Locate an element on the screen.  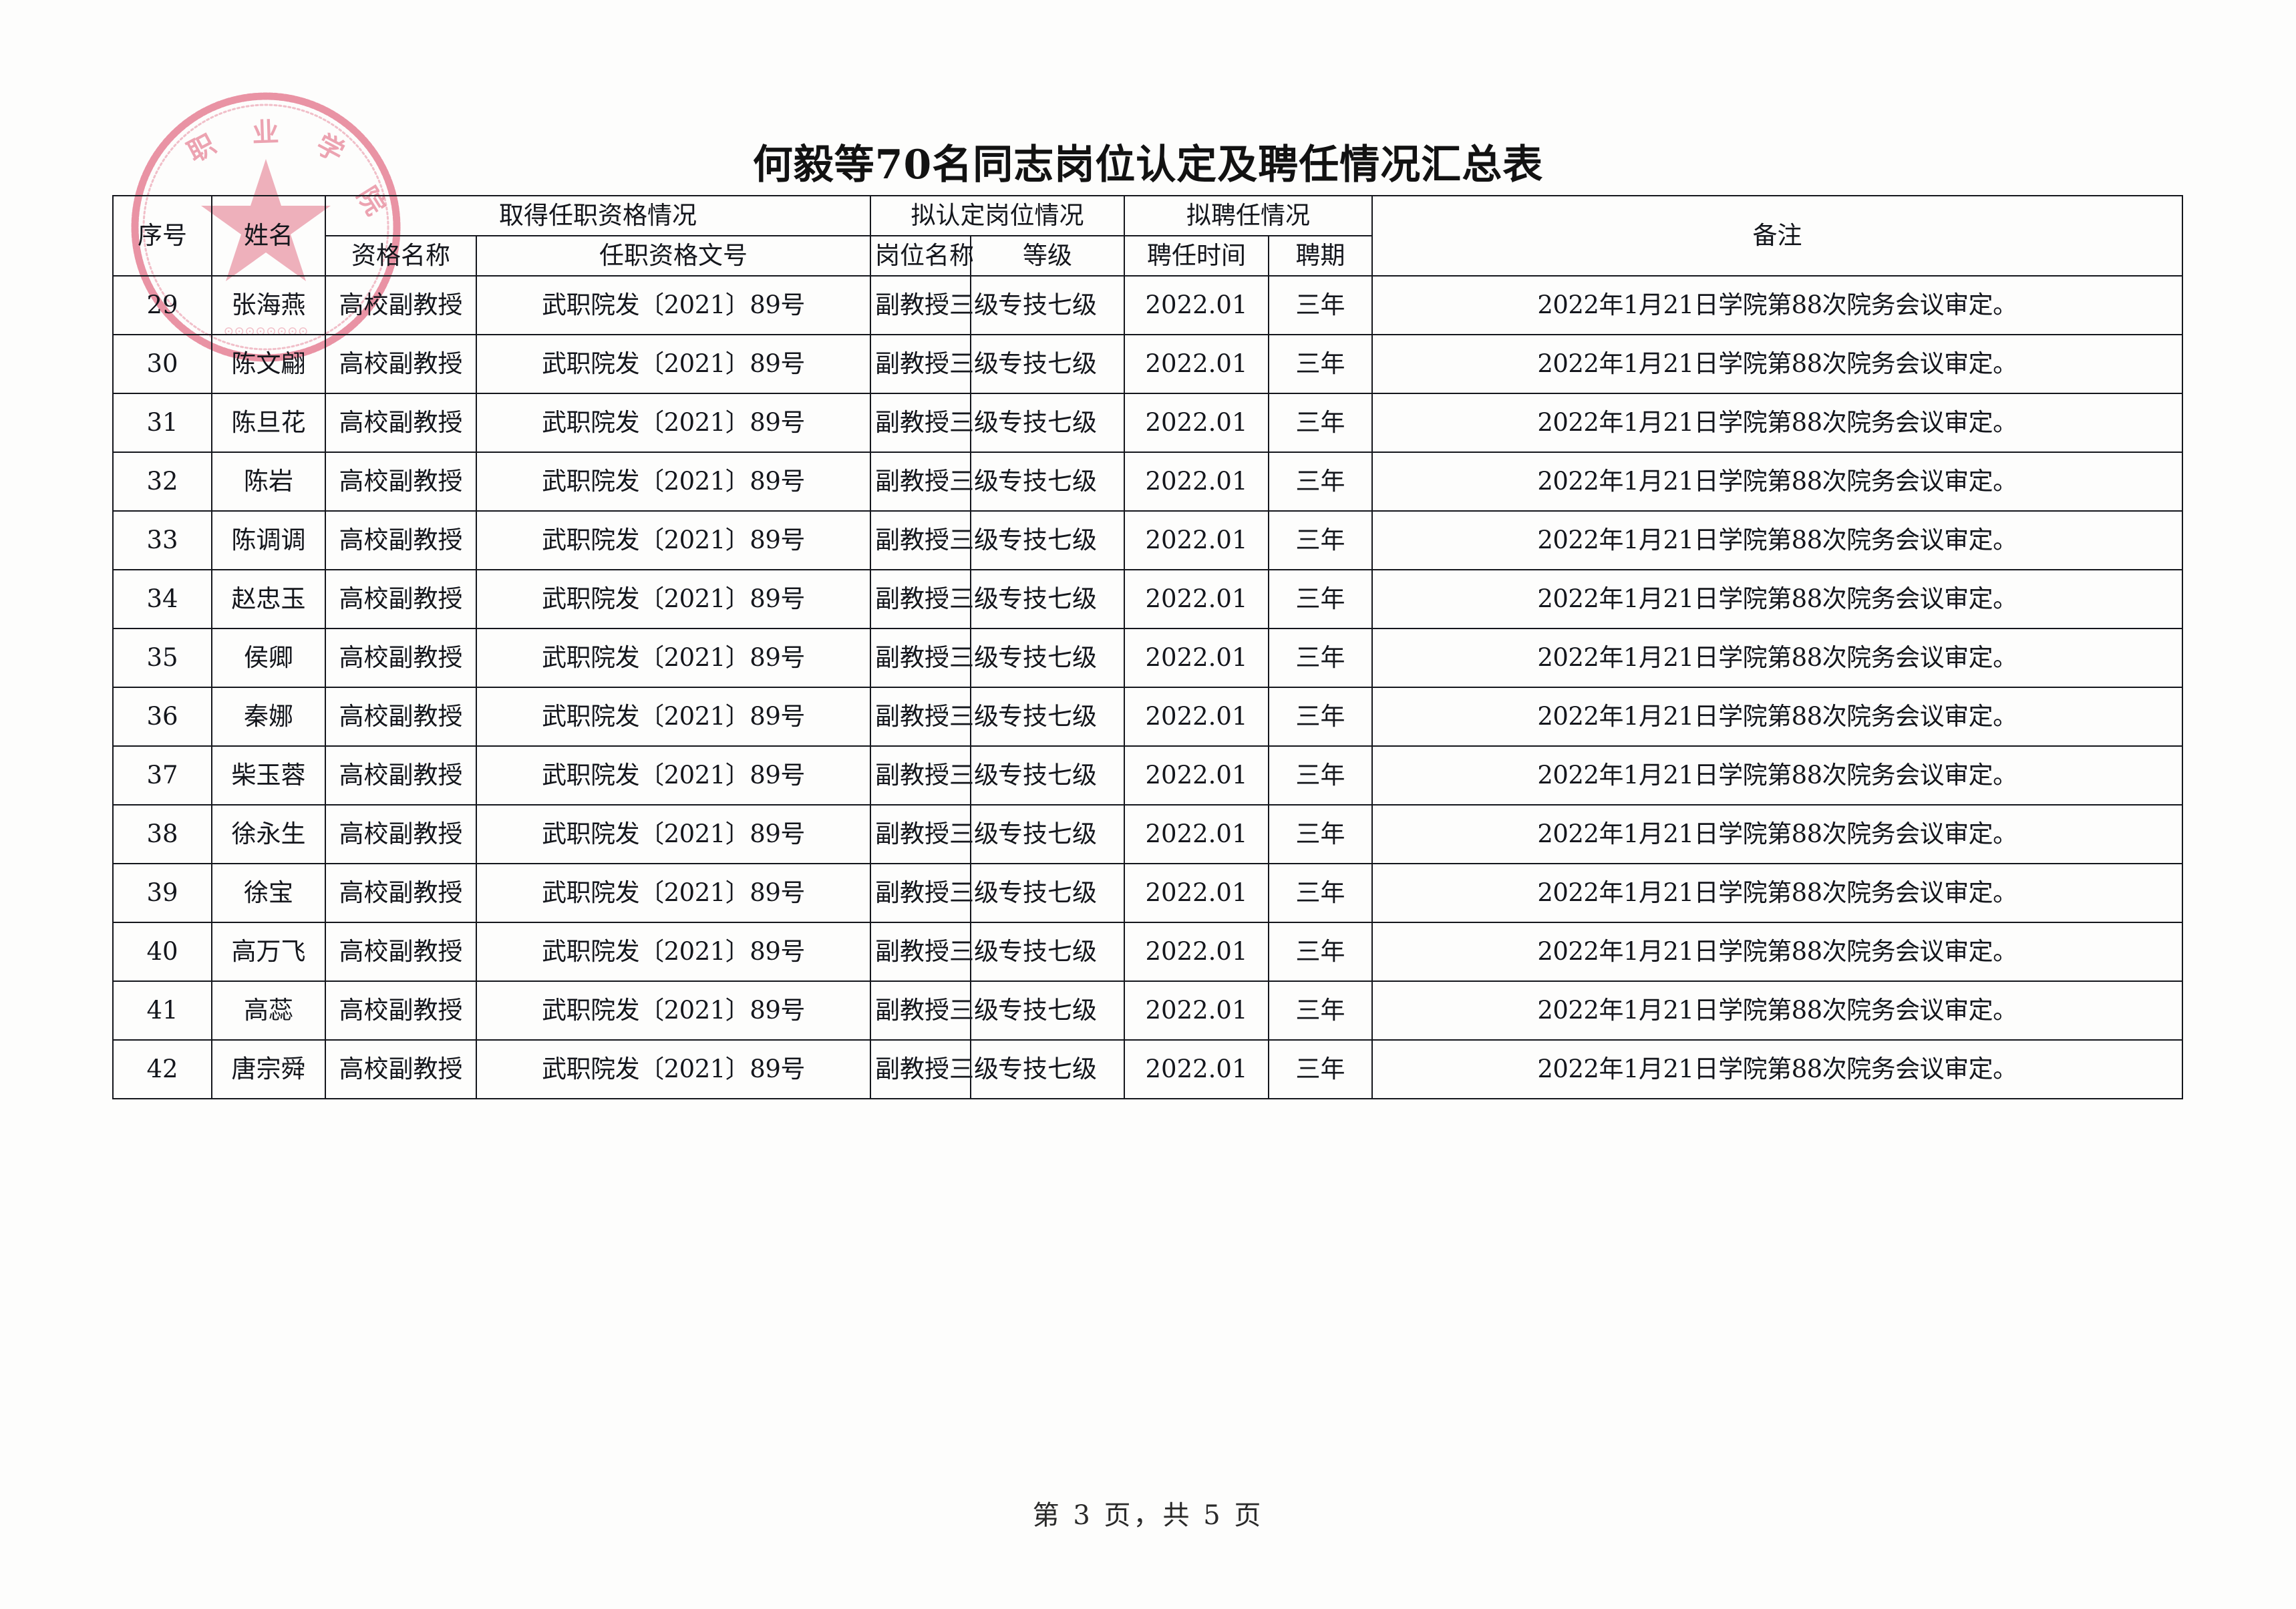
cell-name: 秦娜 is located at coordinates (268, 717).